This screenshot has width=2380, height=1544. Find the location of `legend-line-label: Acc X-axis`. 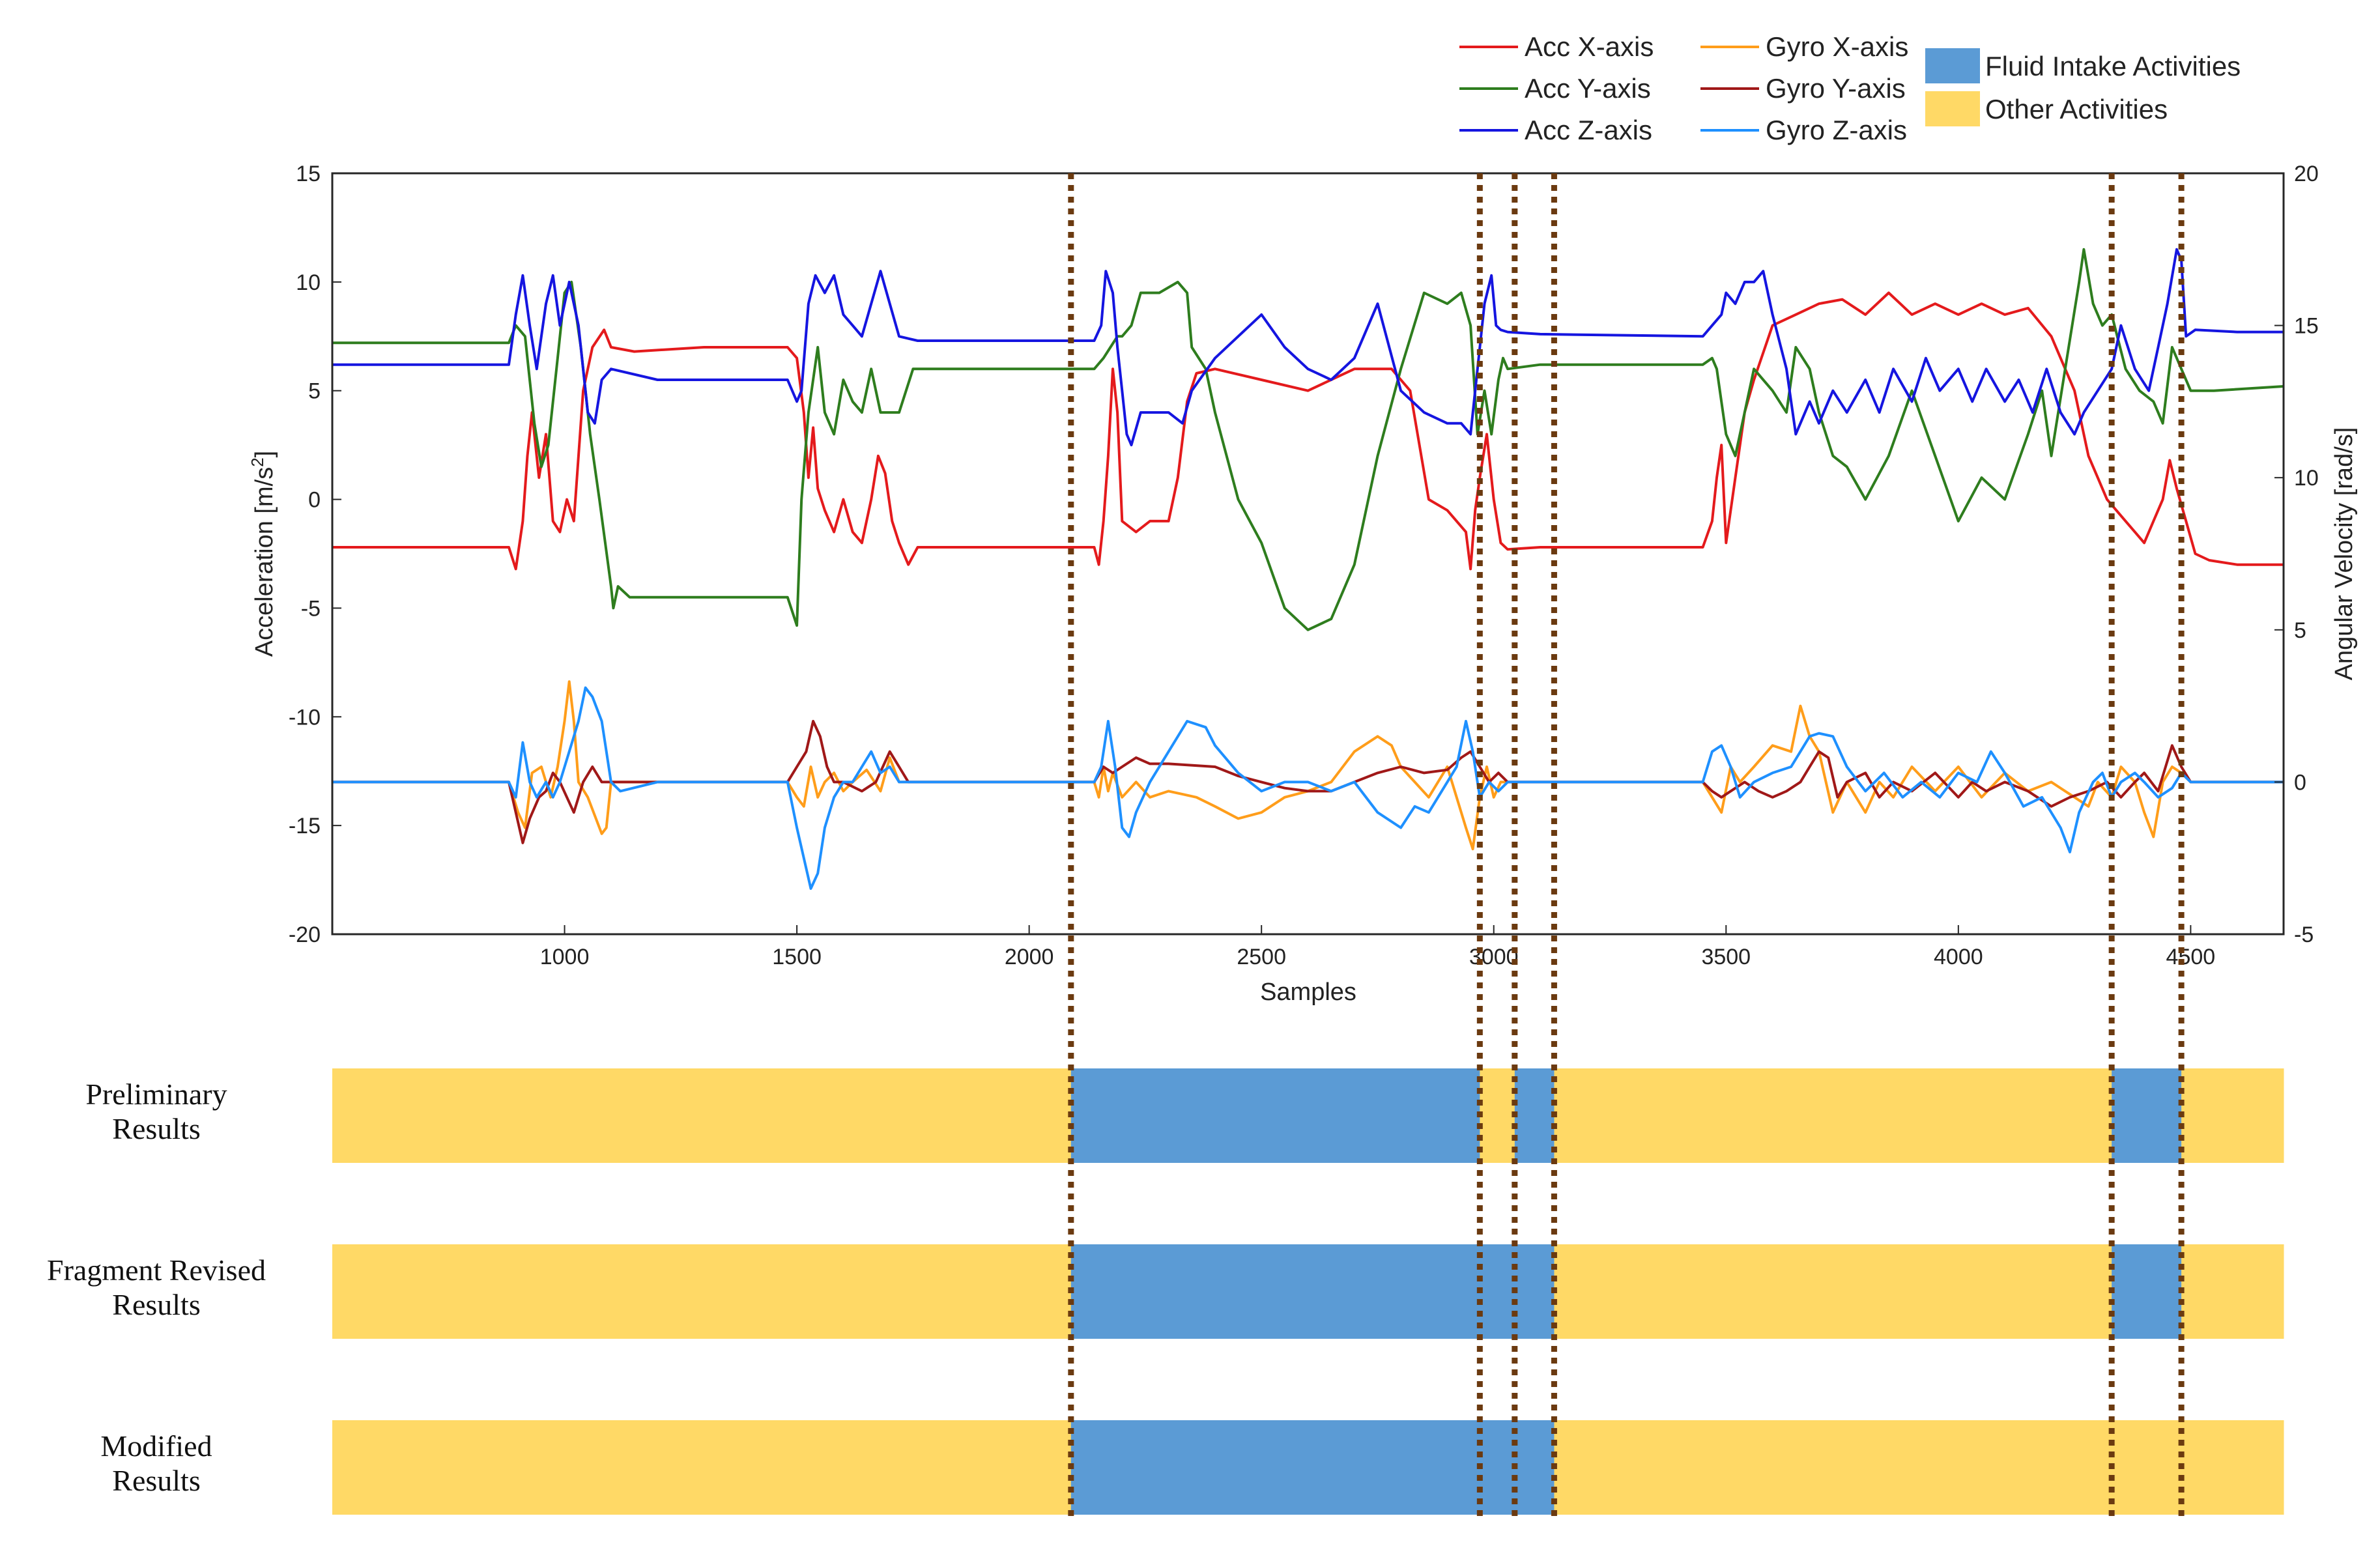

legend-line-label: Acc X-axis is located at coordinates (1589, 46).